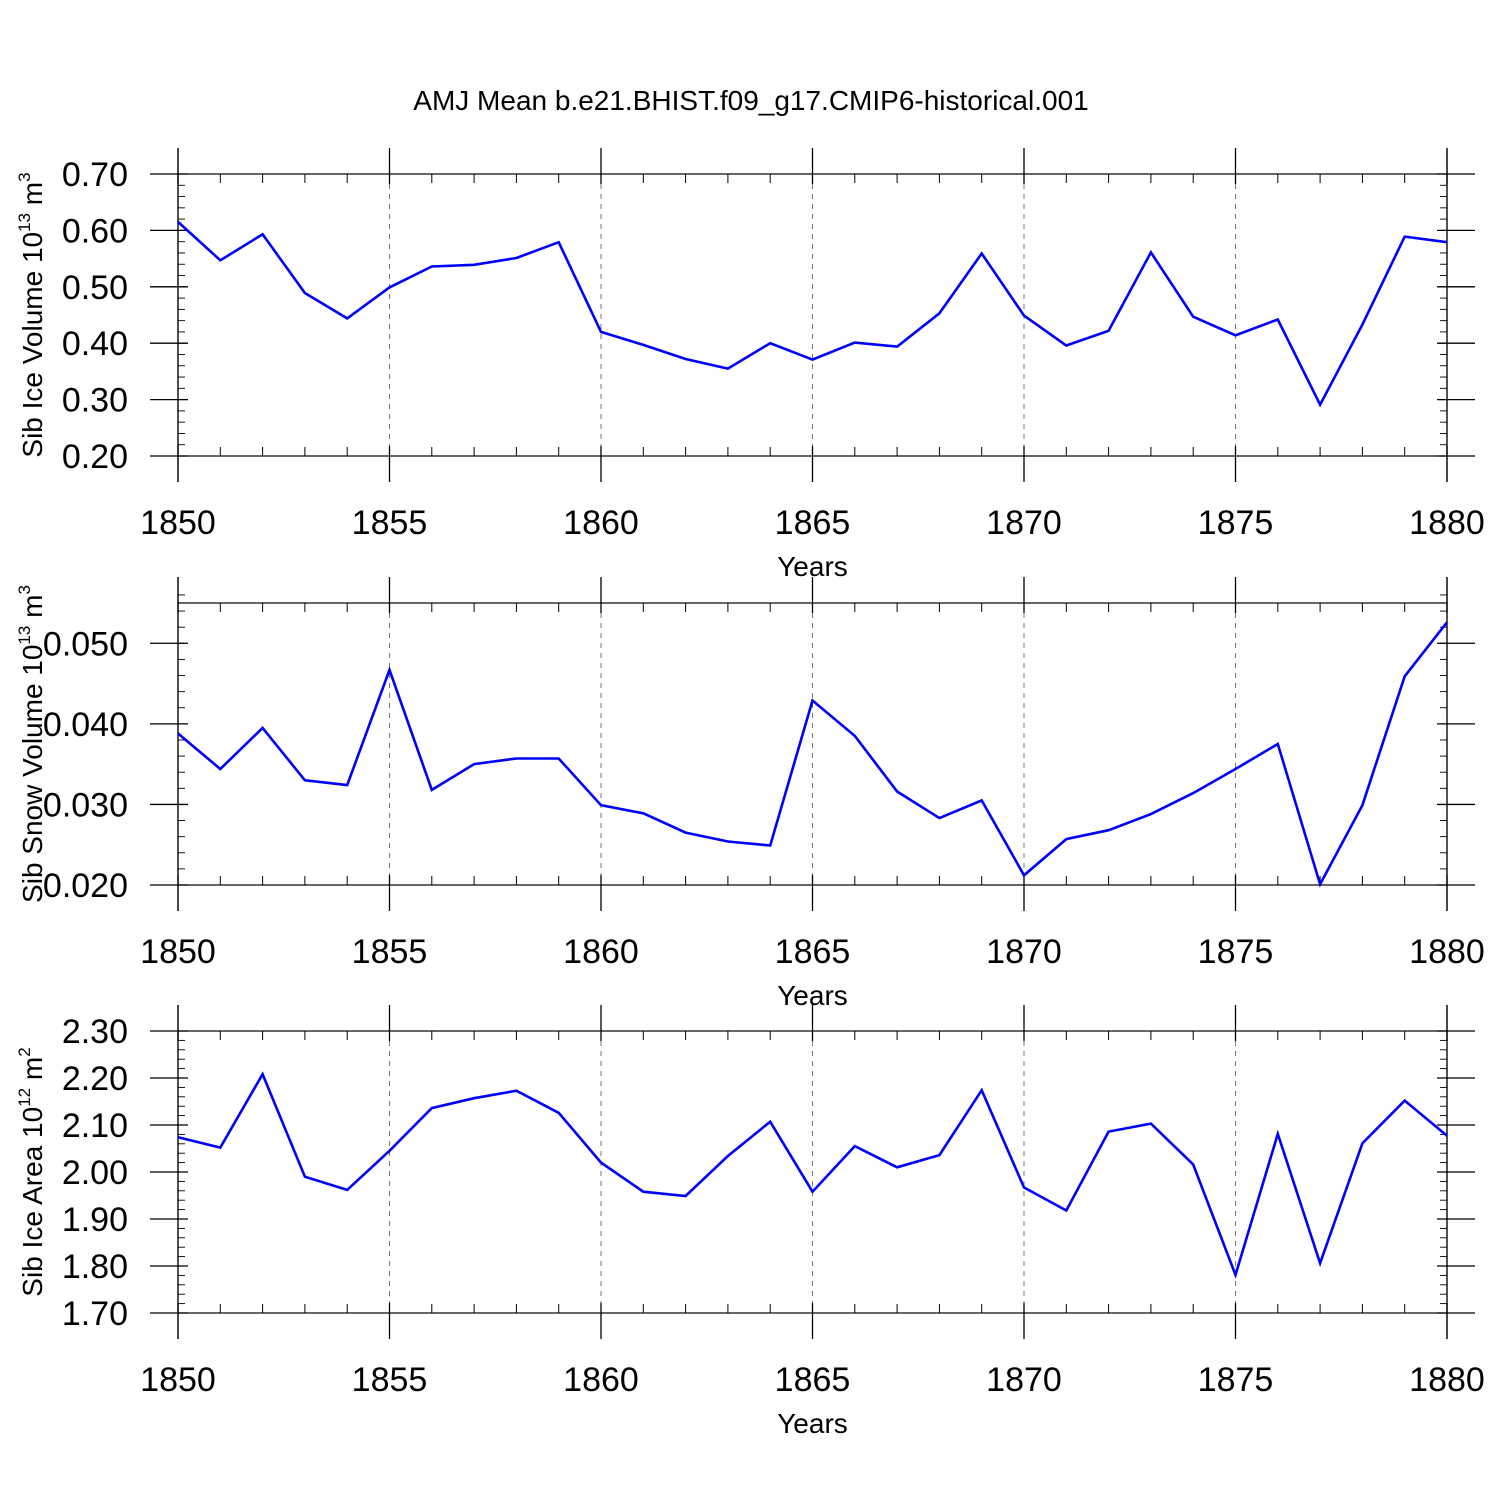 Image resolution: width=1500 pixels, height=1500 pixels. Describe the element at coordinates (95, 344) in the screenshot. I see `y-tick-label: 0.40` at that location.